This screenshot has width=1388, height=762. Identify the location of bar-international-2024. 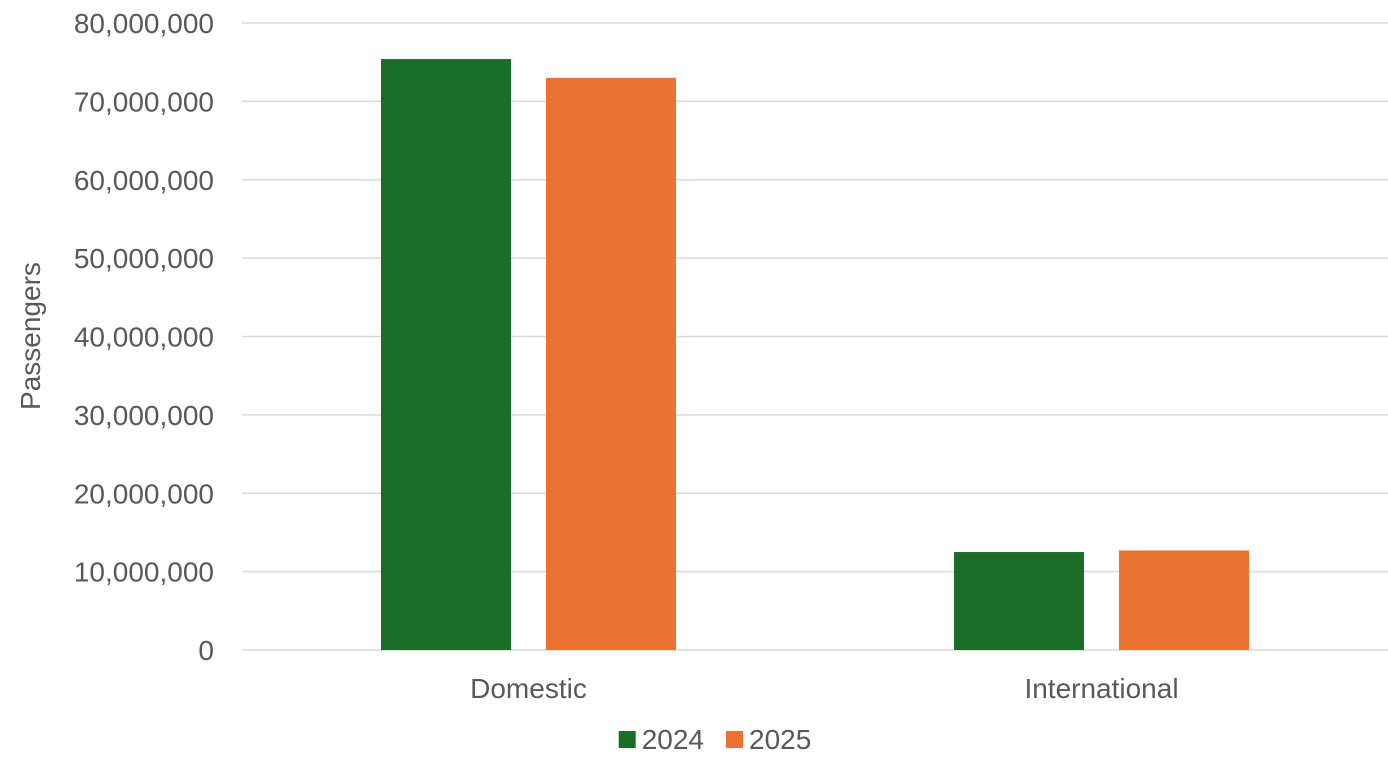
(1019, 601).